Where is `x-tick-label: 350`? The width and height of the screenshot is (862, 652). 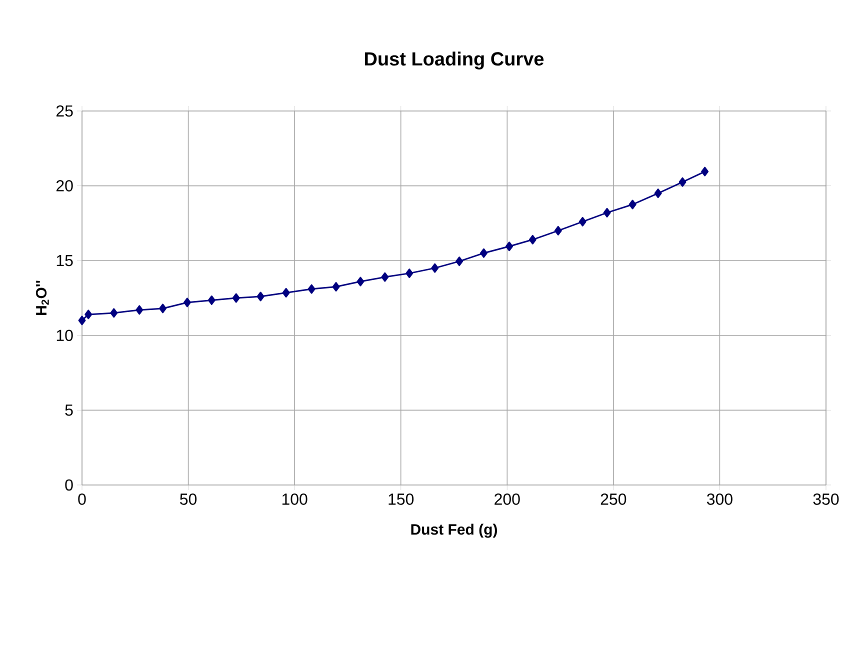
x-tick-label: 350 is located at coordinates (826, 499).